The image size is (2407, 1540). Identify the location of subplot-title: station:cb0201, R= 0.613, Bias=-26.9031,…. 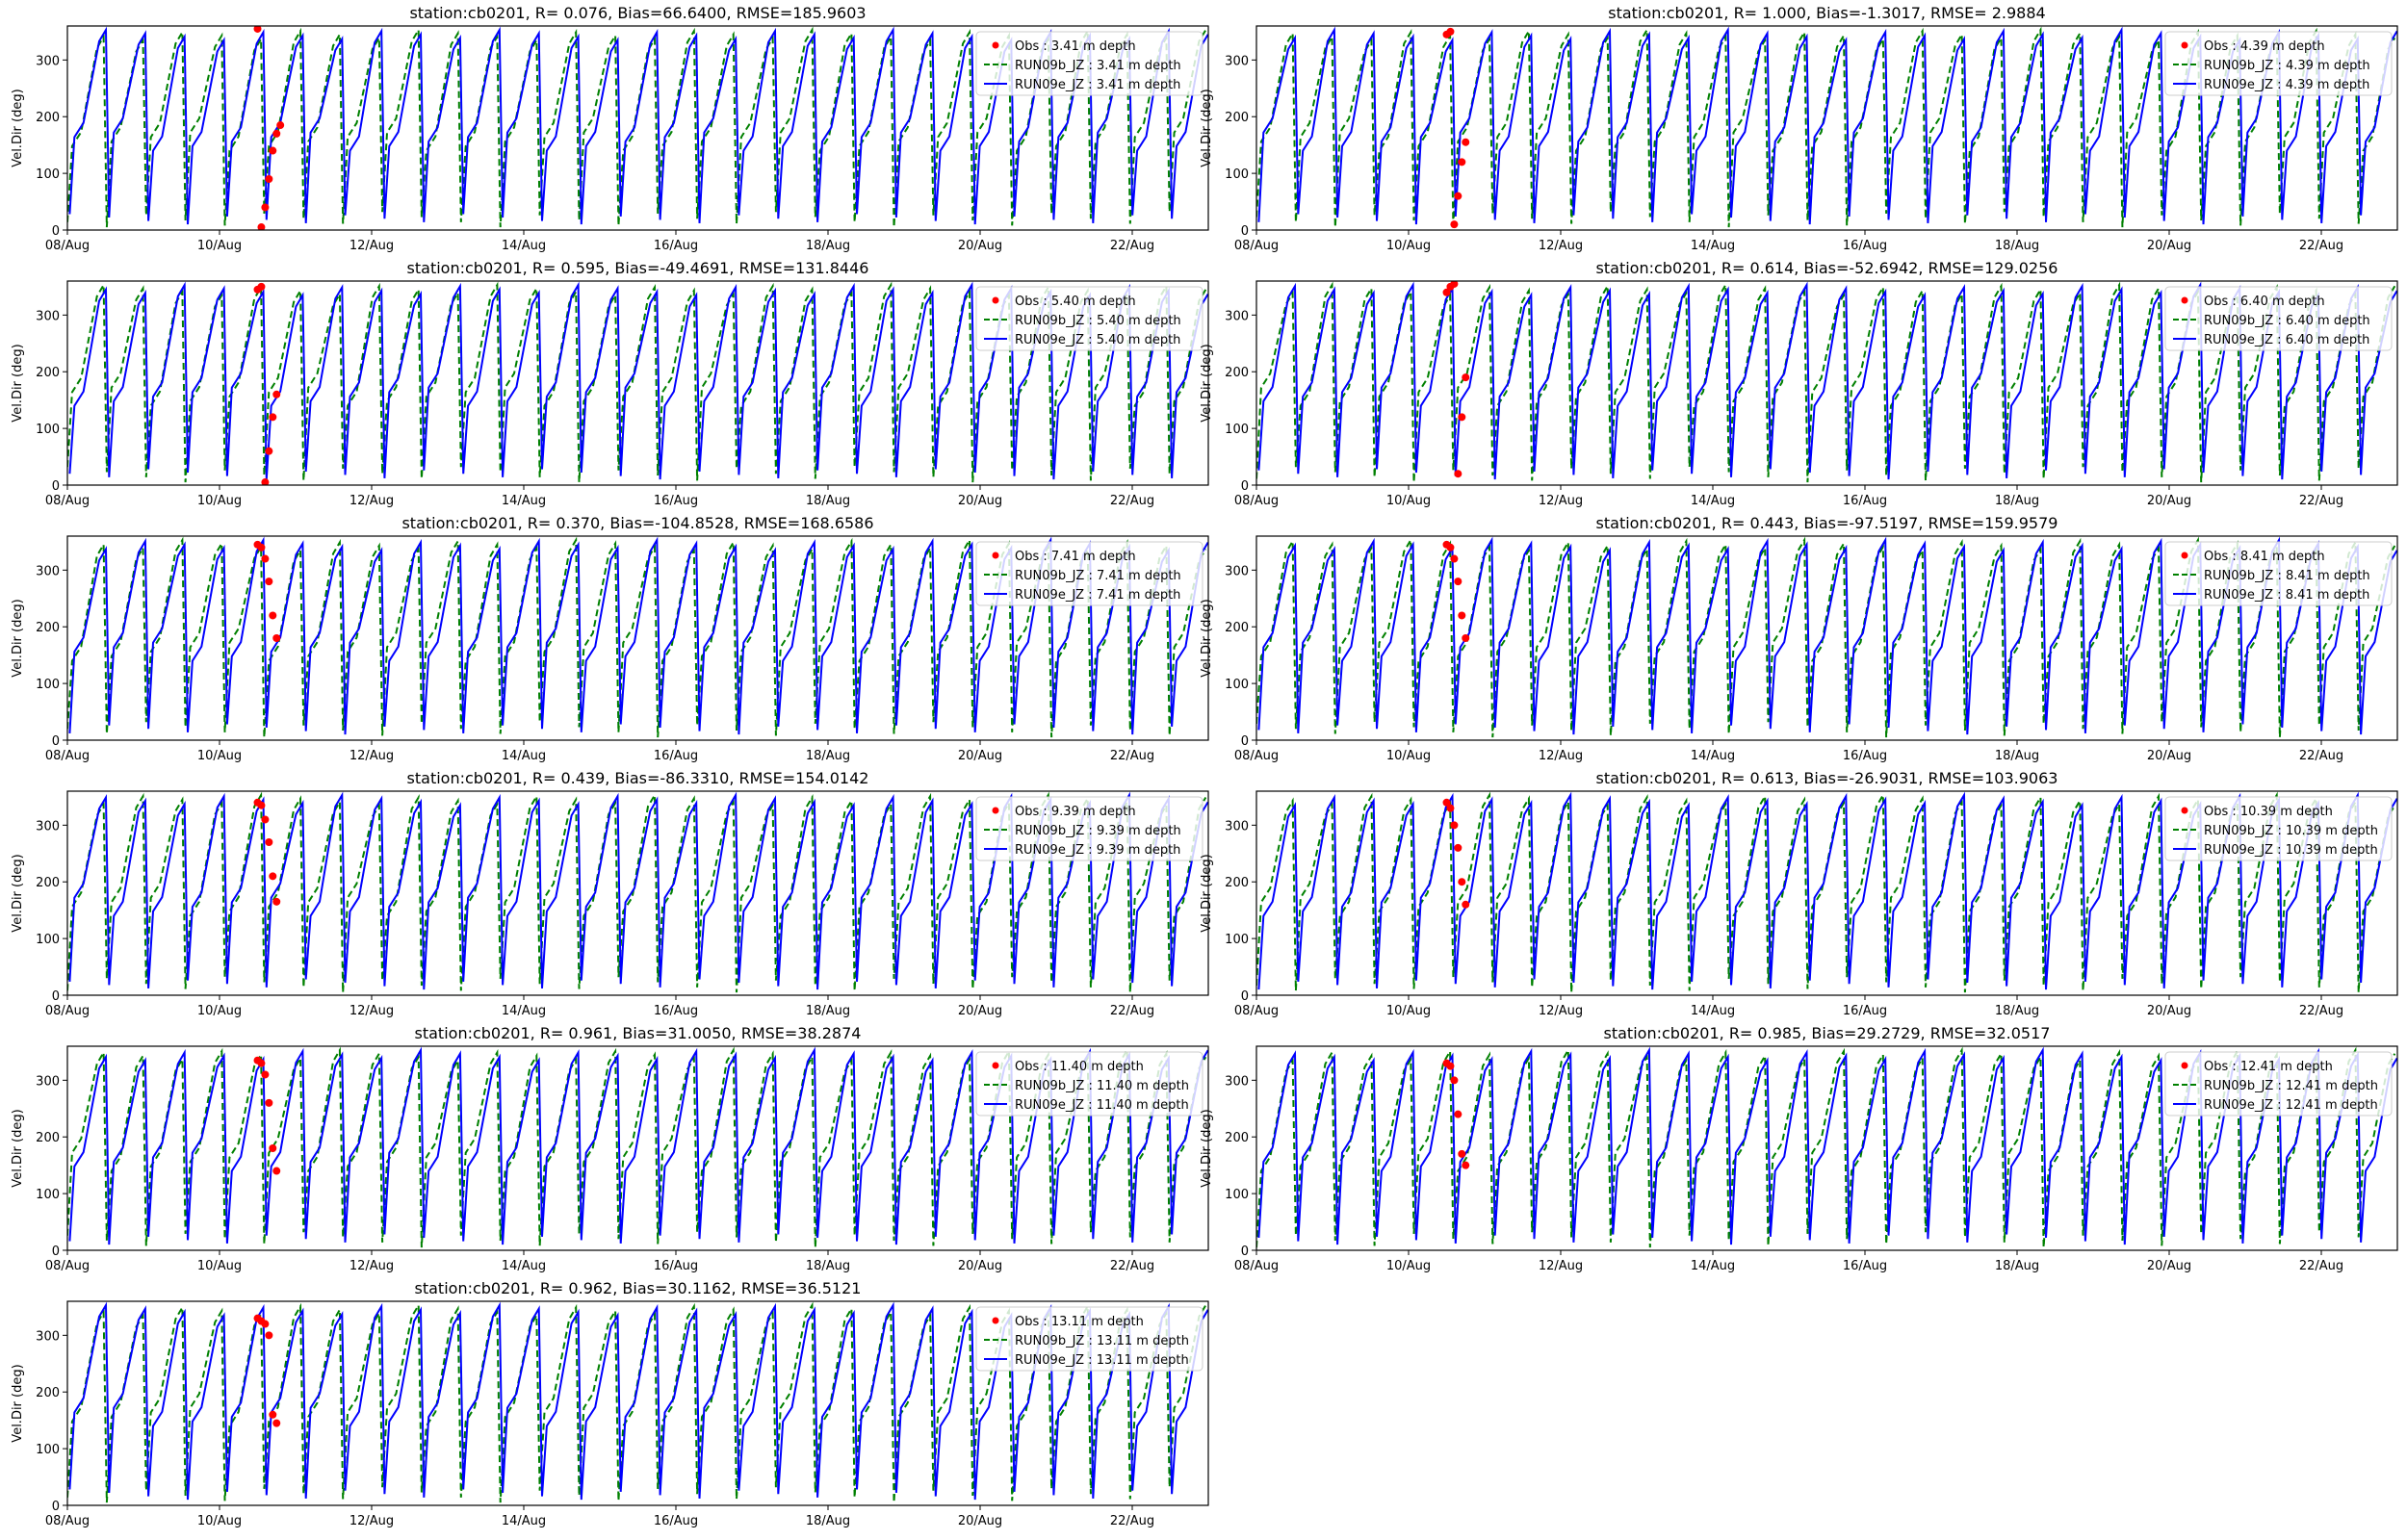
(1827, 778).